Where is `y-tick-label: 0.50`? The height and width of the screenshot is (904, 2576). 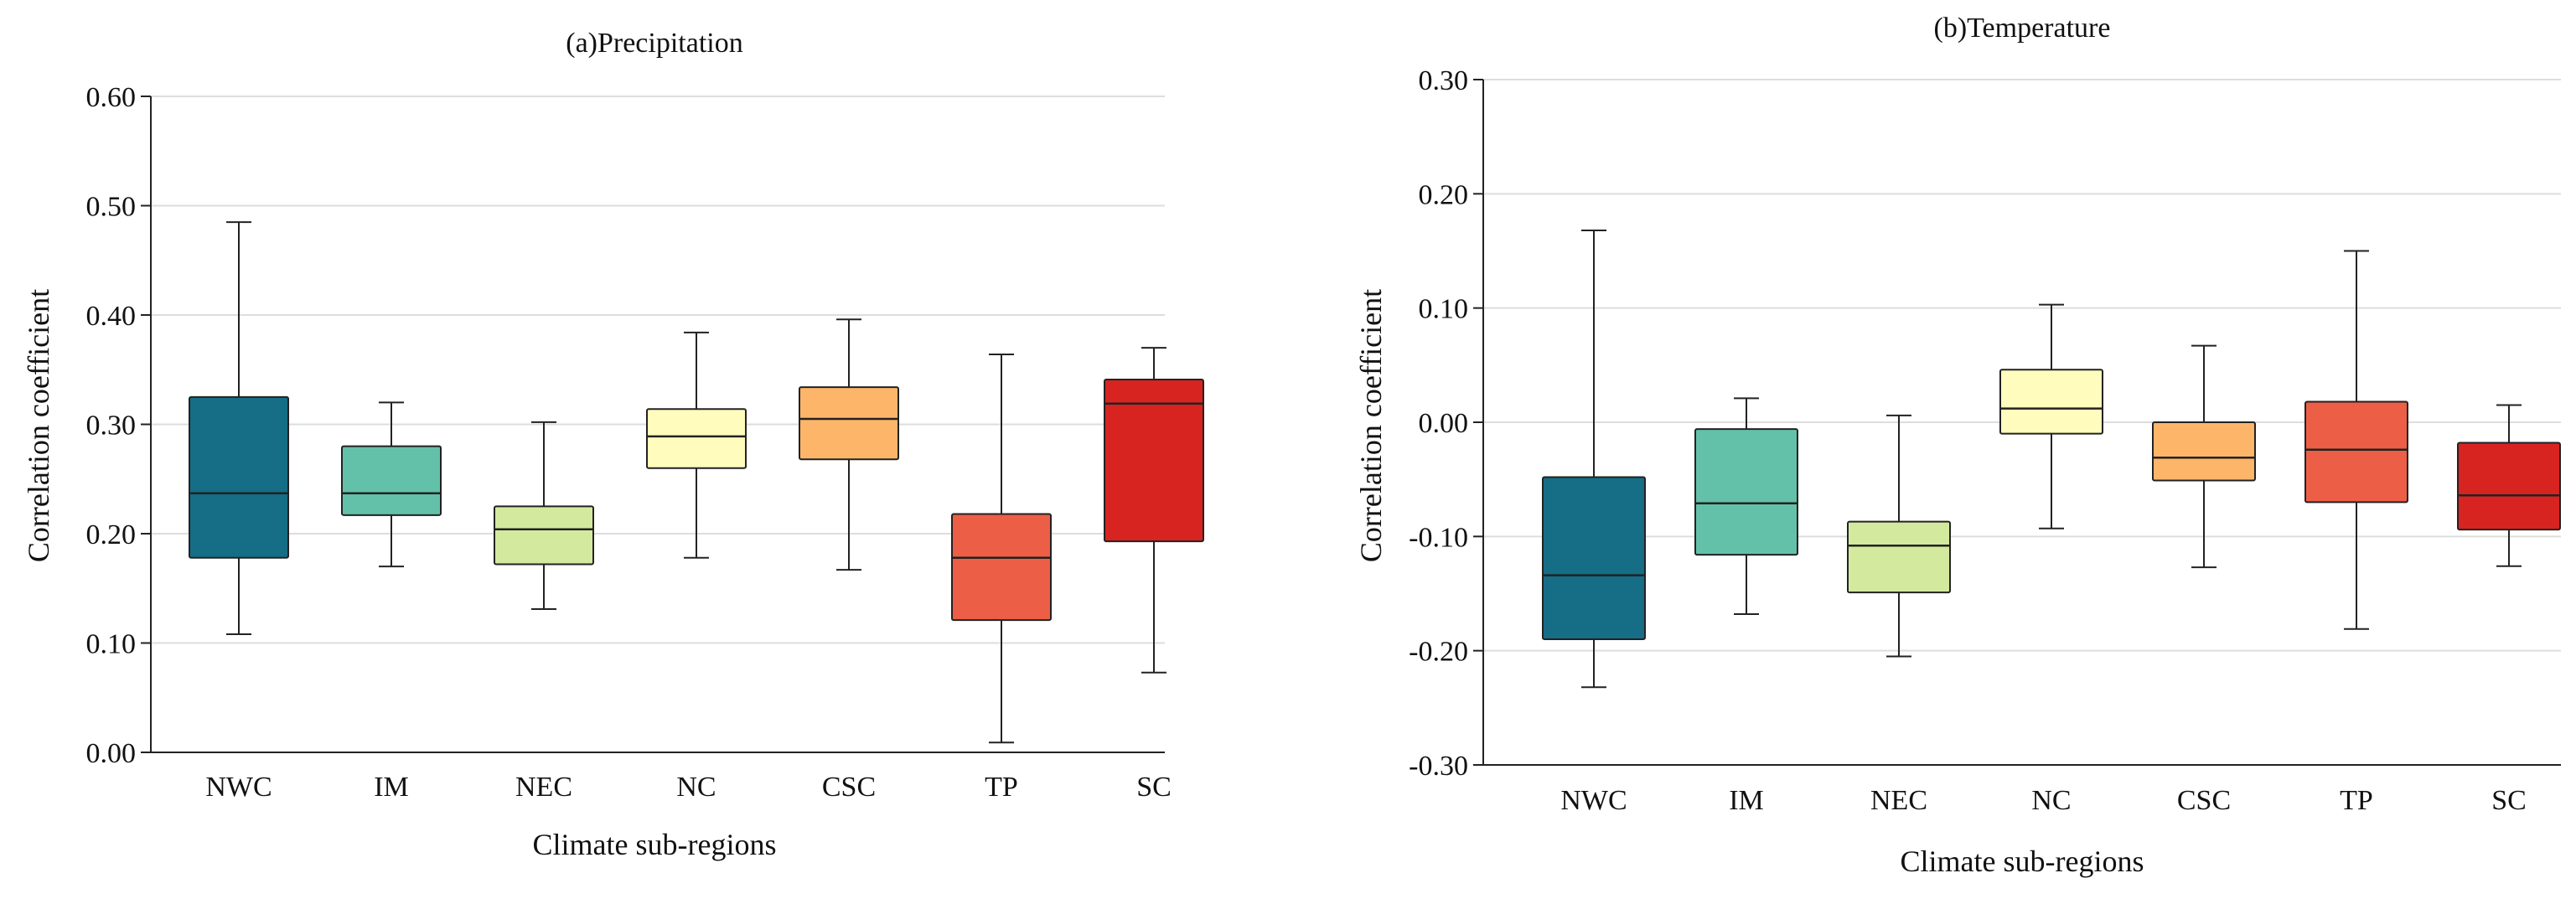 y-tick-label: 0.50 is located at coordinates (111, 207).